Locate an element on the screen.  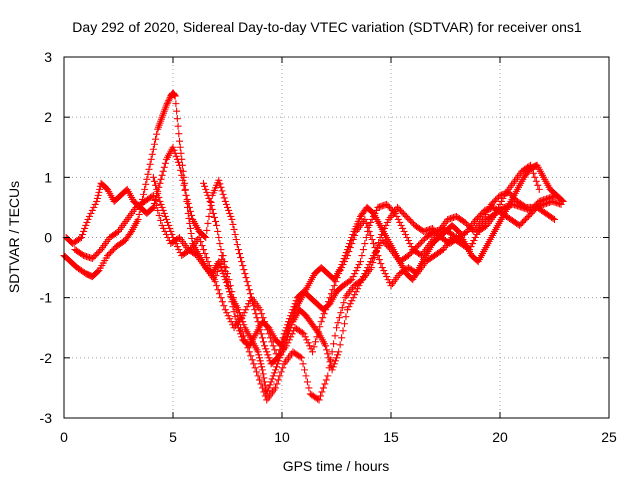
x-tick-label: 25 is located at coordinates (609, 437).